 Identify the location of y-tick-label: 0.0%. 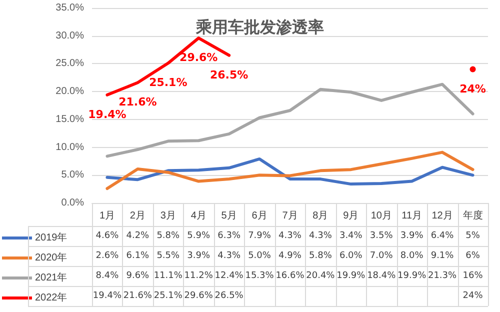
(72, 203).